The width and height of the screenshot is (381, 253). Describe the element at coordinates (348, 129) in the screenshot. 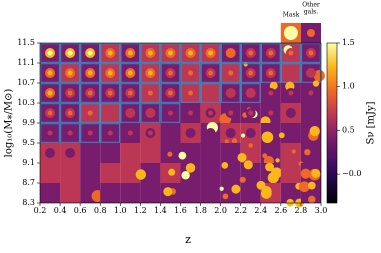

I see `colorbar-tick-label: 0.5` at that location.